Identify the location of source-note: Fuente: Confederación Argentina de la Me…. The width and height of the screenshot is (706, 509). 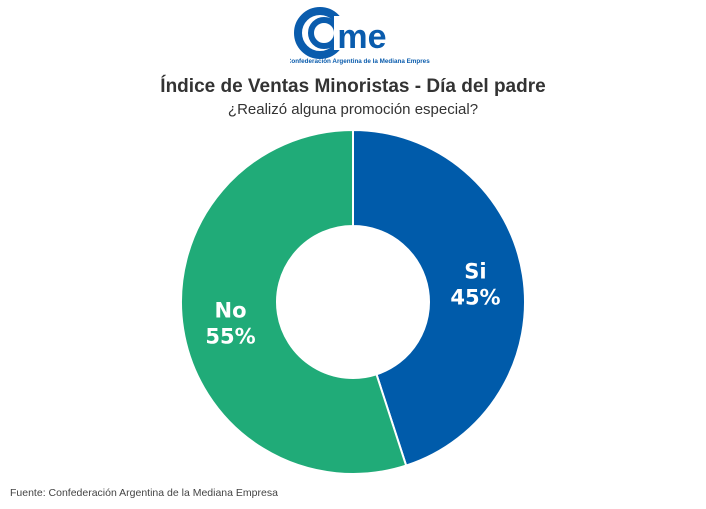
(144, 493).